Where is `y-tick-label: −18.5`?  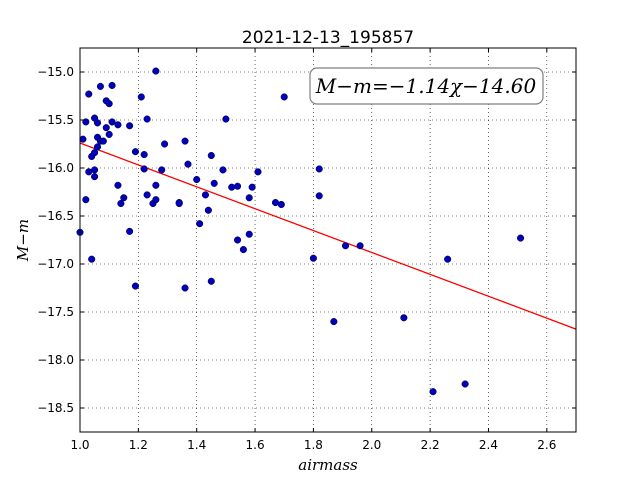
y-tick-label: −18.5 is located at coordinates (55, 408).